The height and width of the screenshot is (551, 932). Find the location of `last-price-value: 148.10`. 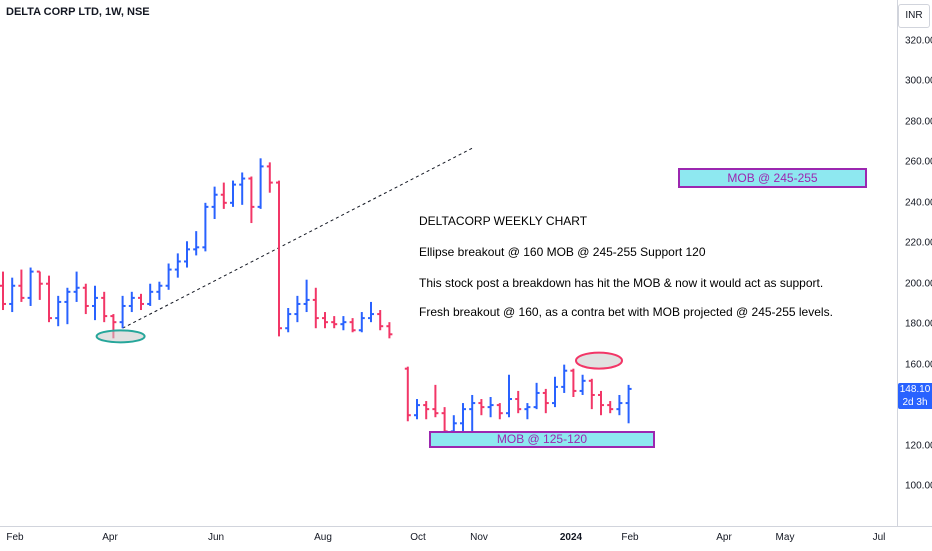

last-price-value: 148.10 is located at coordinates (915, 389).